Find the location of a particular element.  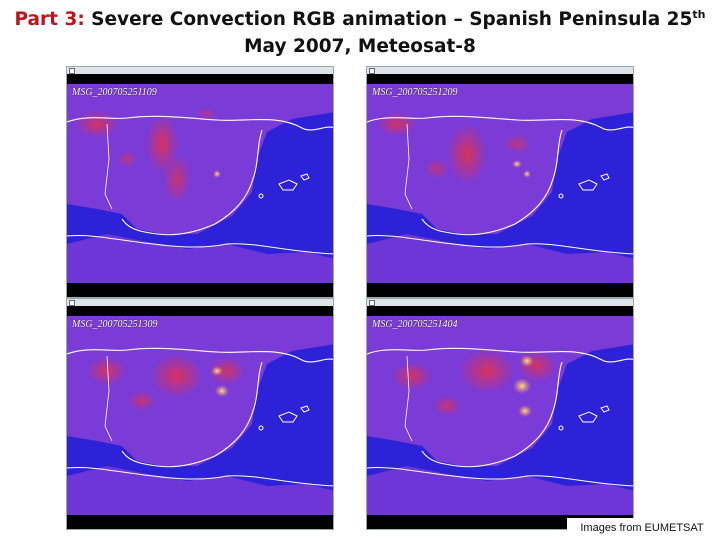

image-credit: Images from EUMETSAT is located at coordinates (642, 528).